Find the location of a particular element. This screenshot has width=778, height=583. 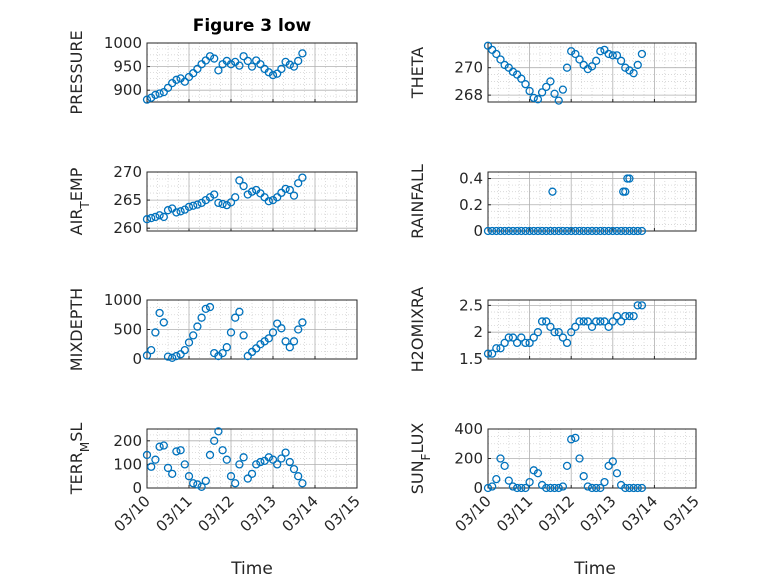

y-axis-label: THETA is located at coordinates (417, 73).